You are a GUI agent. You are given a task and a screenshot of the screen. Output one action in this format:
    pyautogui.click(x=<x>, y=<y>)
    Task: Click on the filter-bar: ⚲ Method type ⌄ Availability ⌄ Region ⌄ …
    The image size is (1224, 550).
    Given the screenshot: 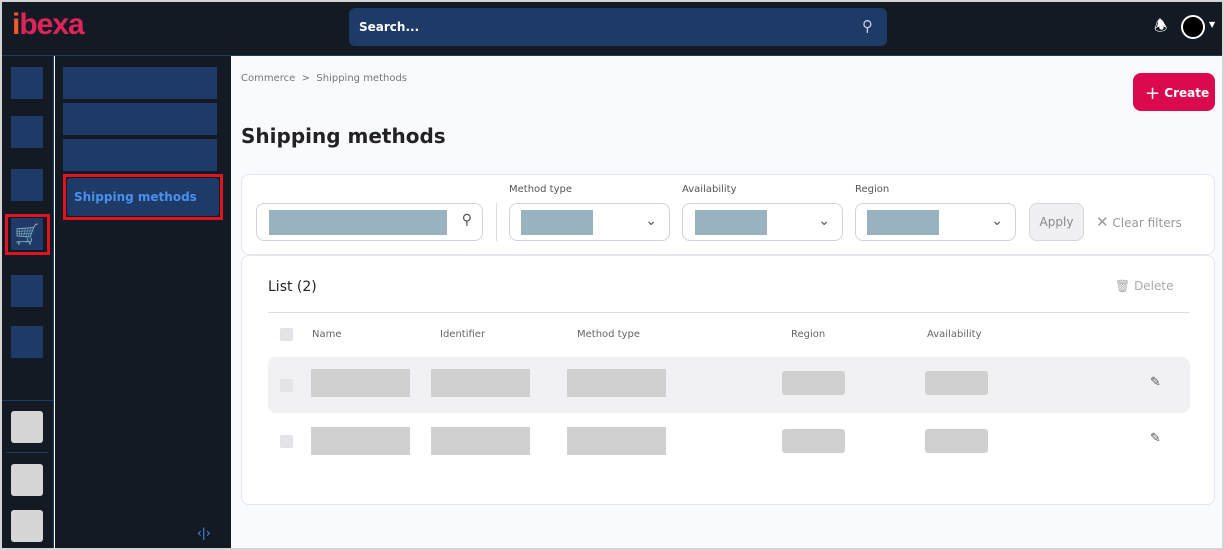 What is the action you would take?
    pyautogui.click(x=728, y=214)
    